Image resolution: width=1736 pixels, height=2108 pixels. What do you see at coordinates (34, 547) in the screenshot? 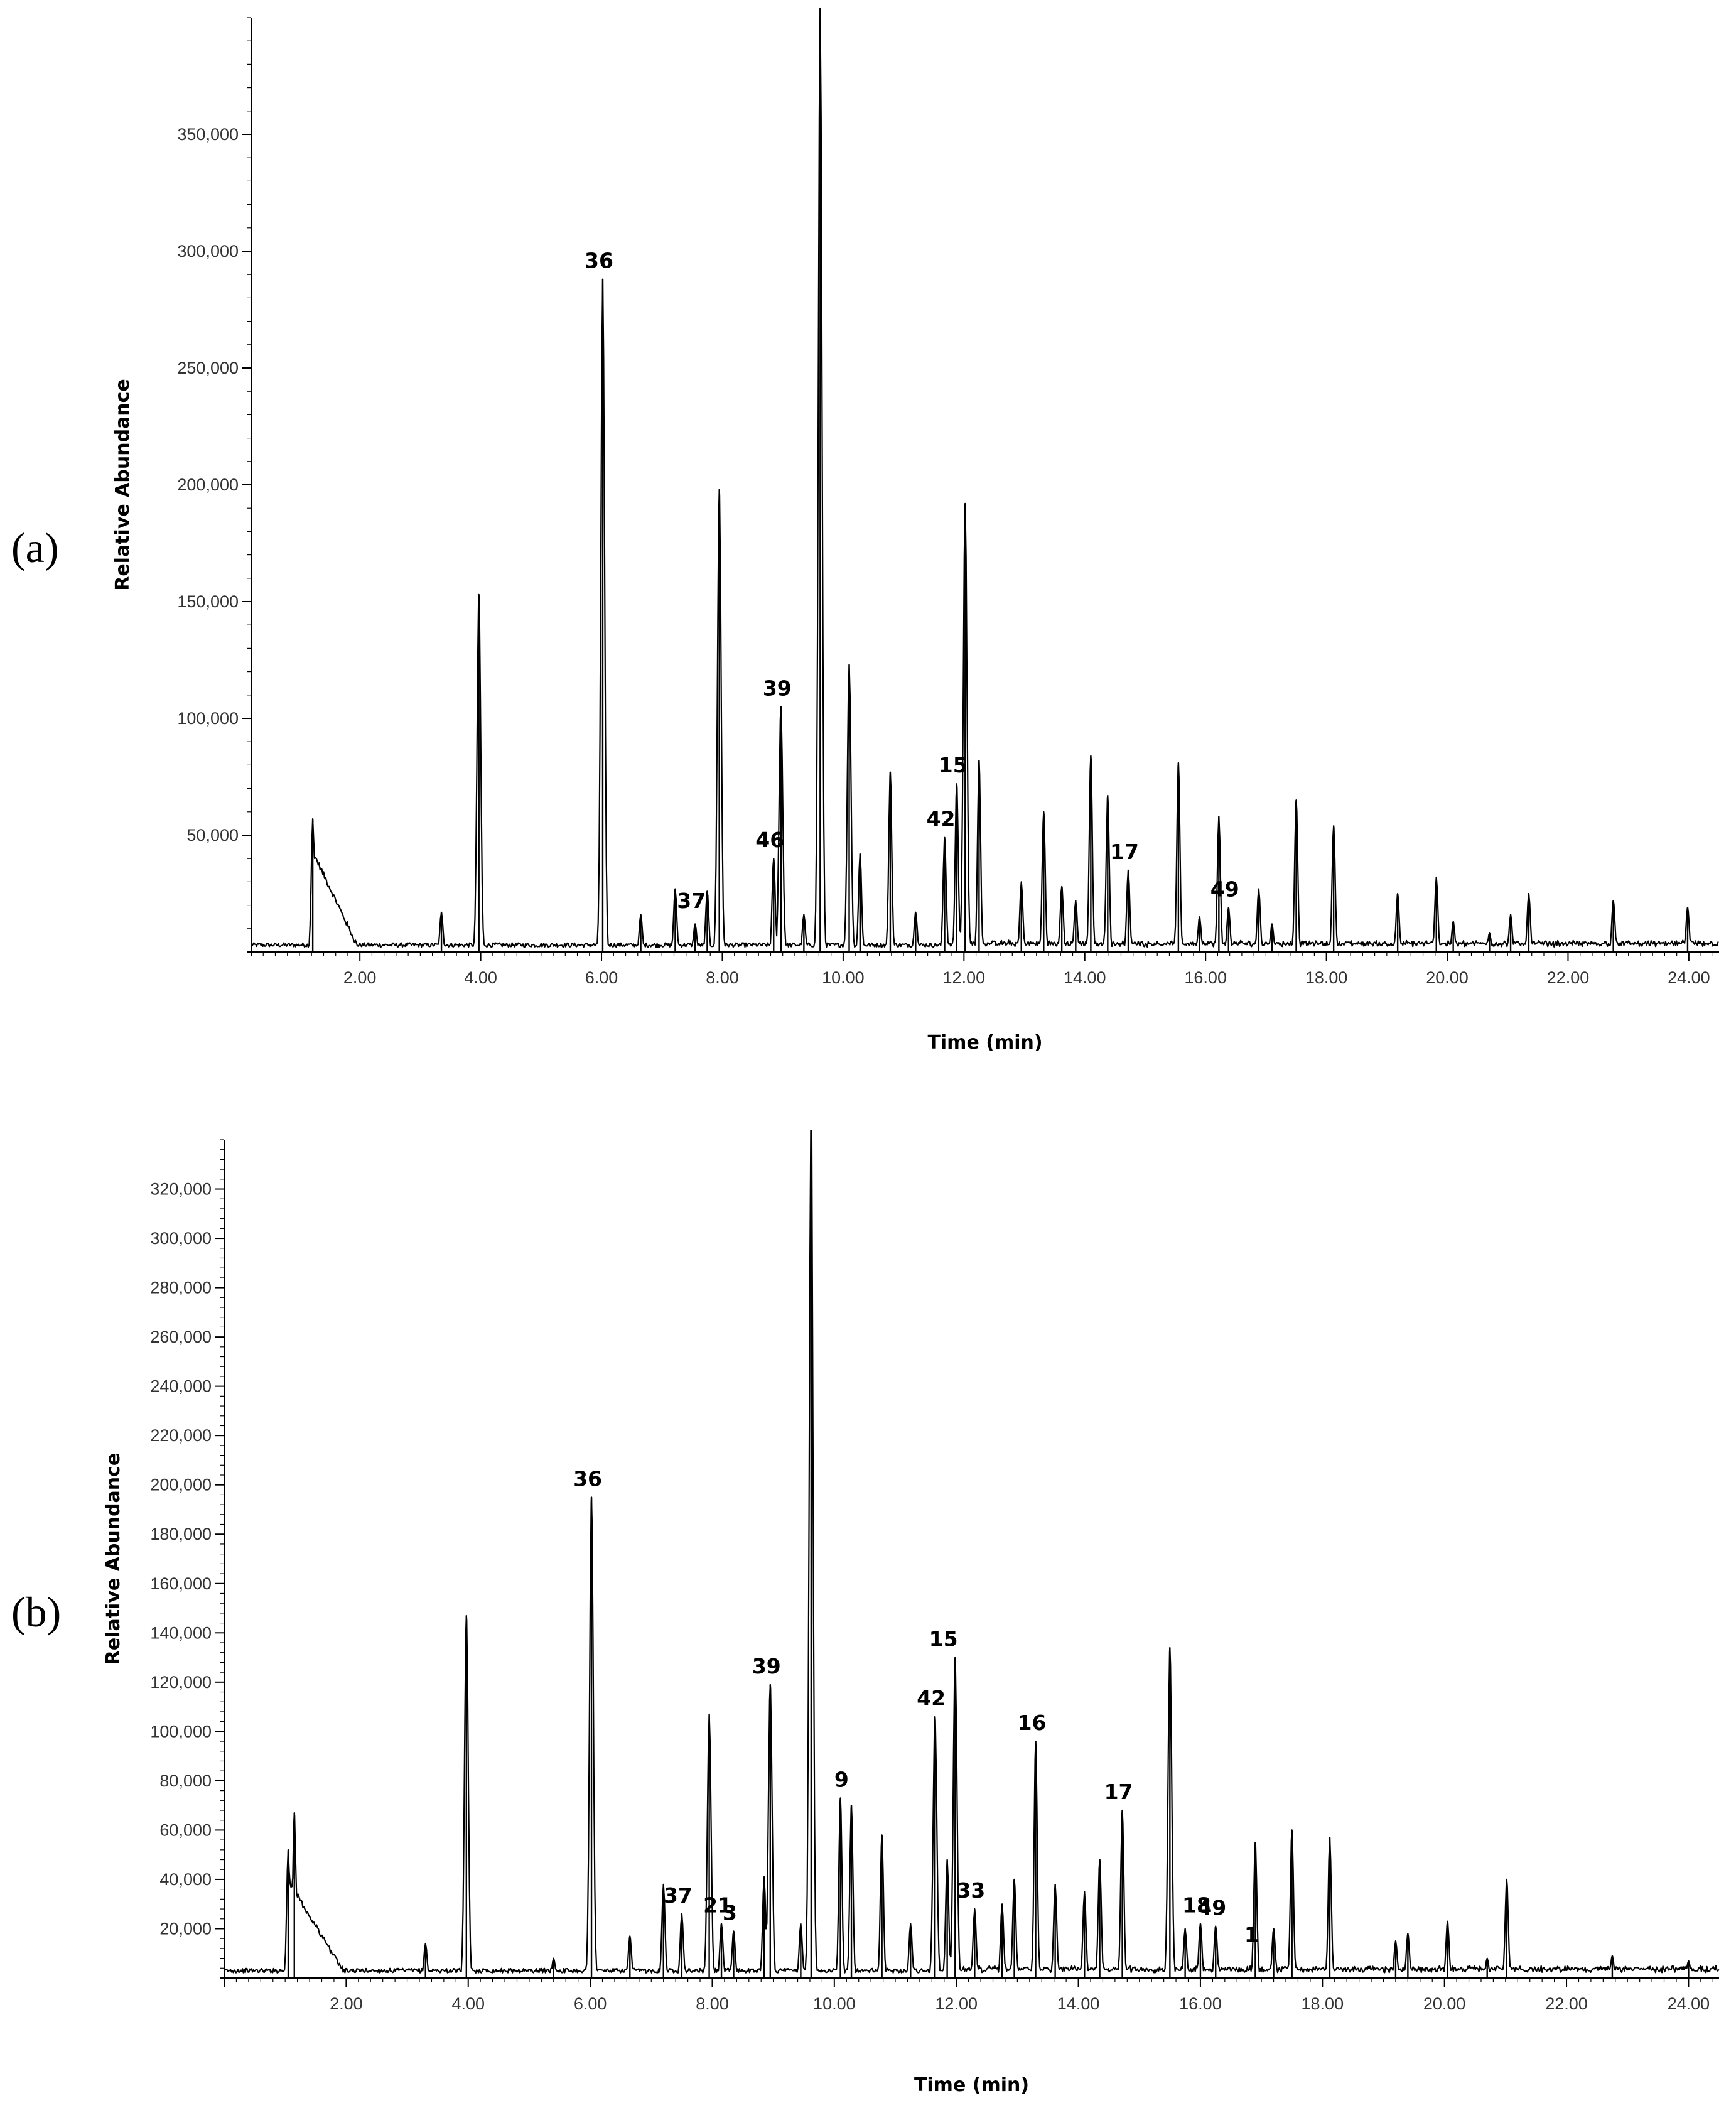
I see `panel-label: (a)` at bounding box center [34, 547].